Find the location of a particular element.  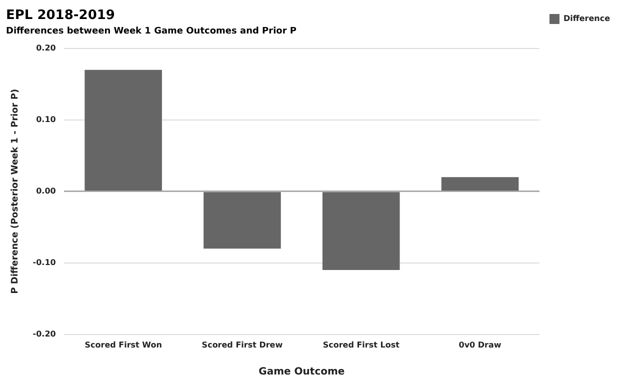

chart-title: EPL 2018-2019 is located at coordinates (60, 16).